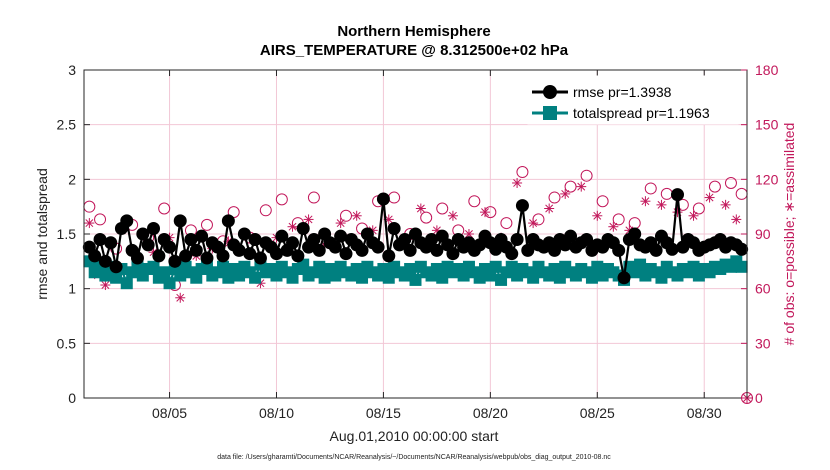 The height and width of the screenshot is (470, 830). I want to click on chart-subtitle: AIRS_TEMPERATURE @ 8.312500e+02 hPa, so click(414, 50).